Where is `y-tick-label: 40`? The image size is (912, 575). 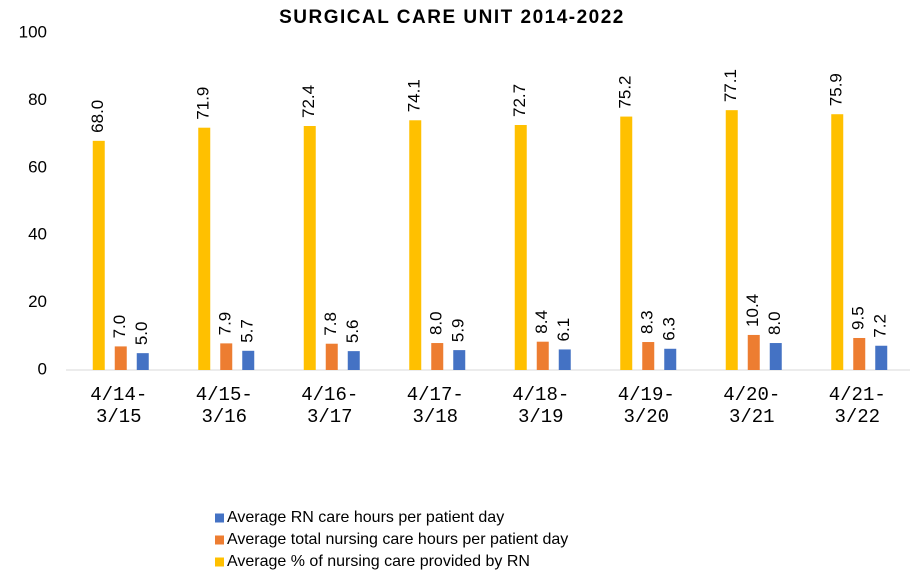 y-tick-label: 40 is located at coordinates (37, 234).